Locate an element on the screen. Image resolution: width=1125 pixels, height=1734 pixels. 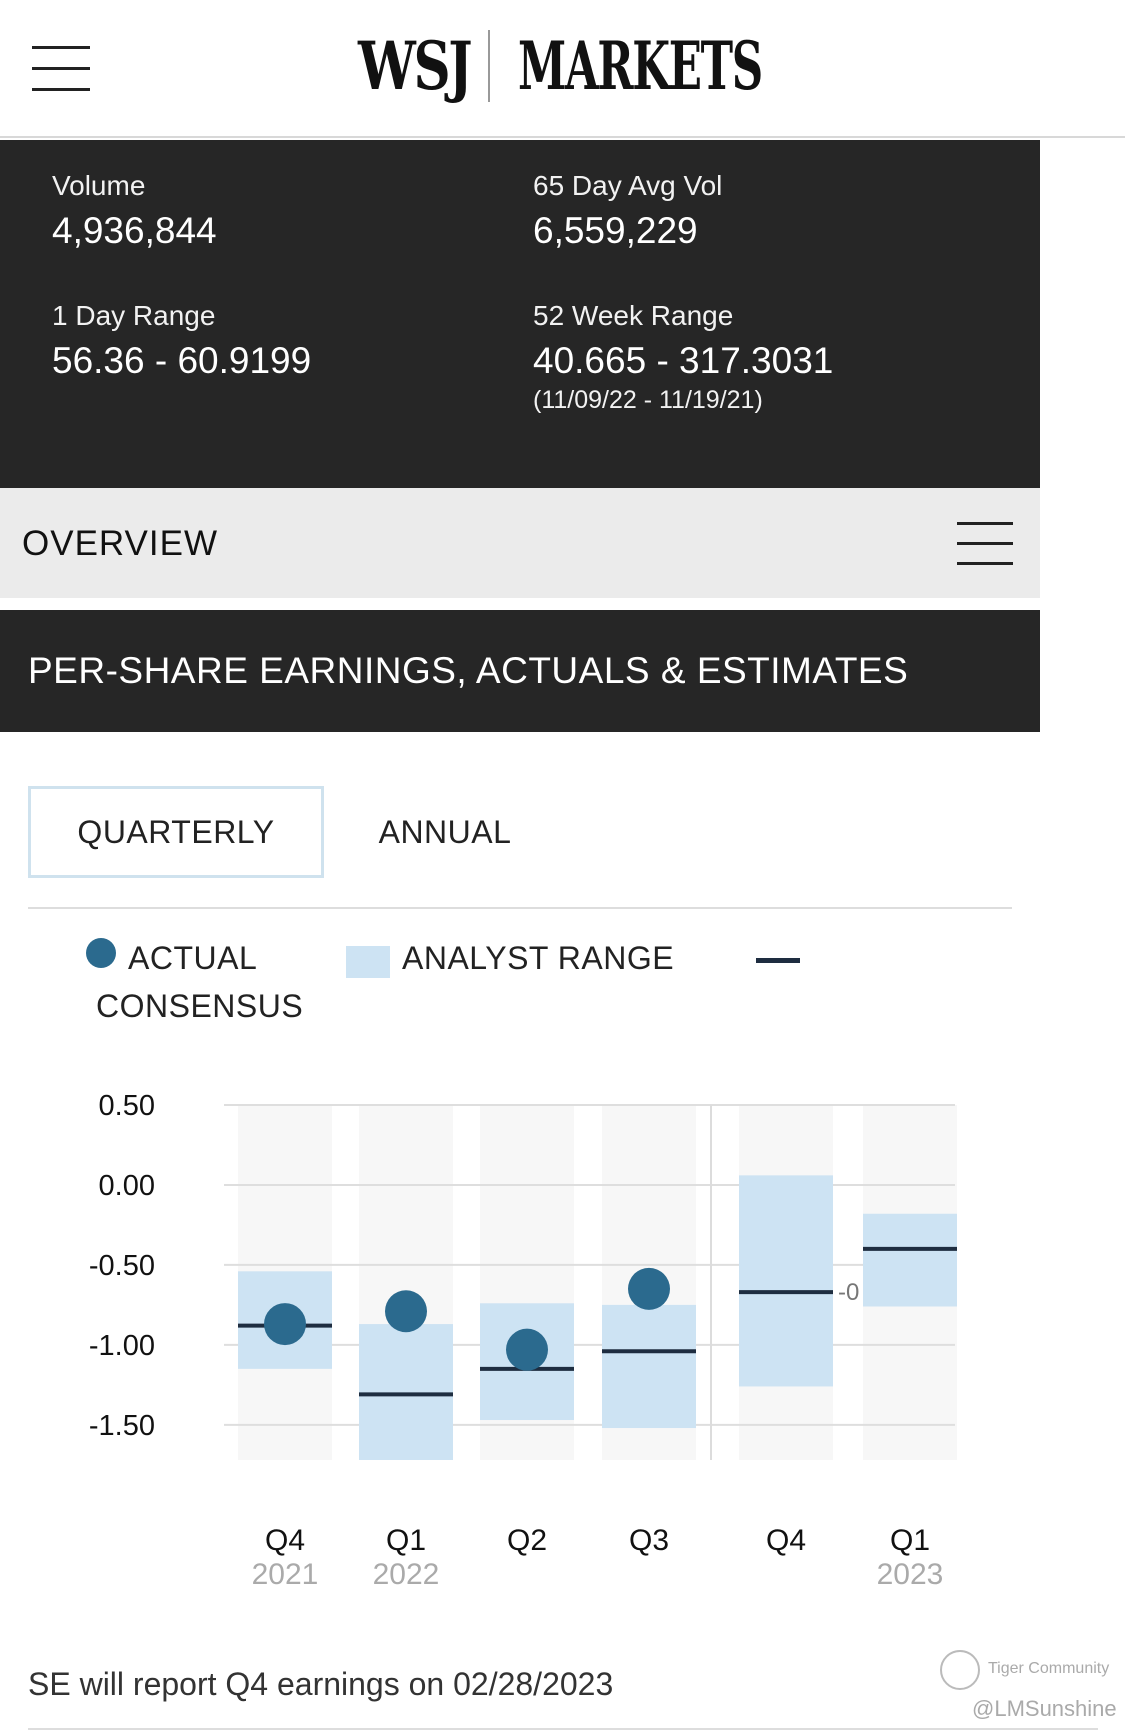
watermark-line-2: @LMSunshine is located at coordinates (1044, 1708).